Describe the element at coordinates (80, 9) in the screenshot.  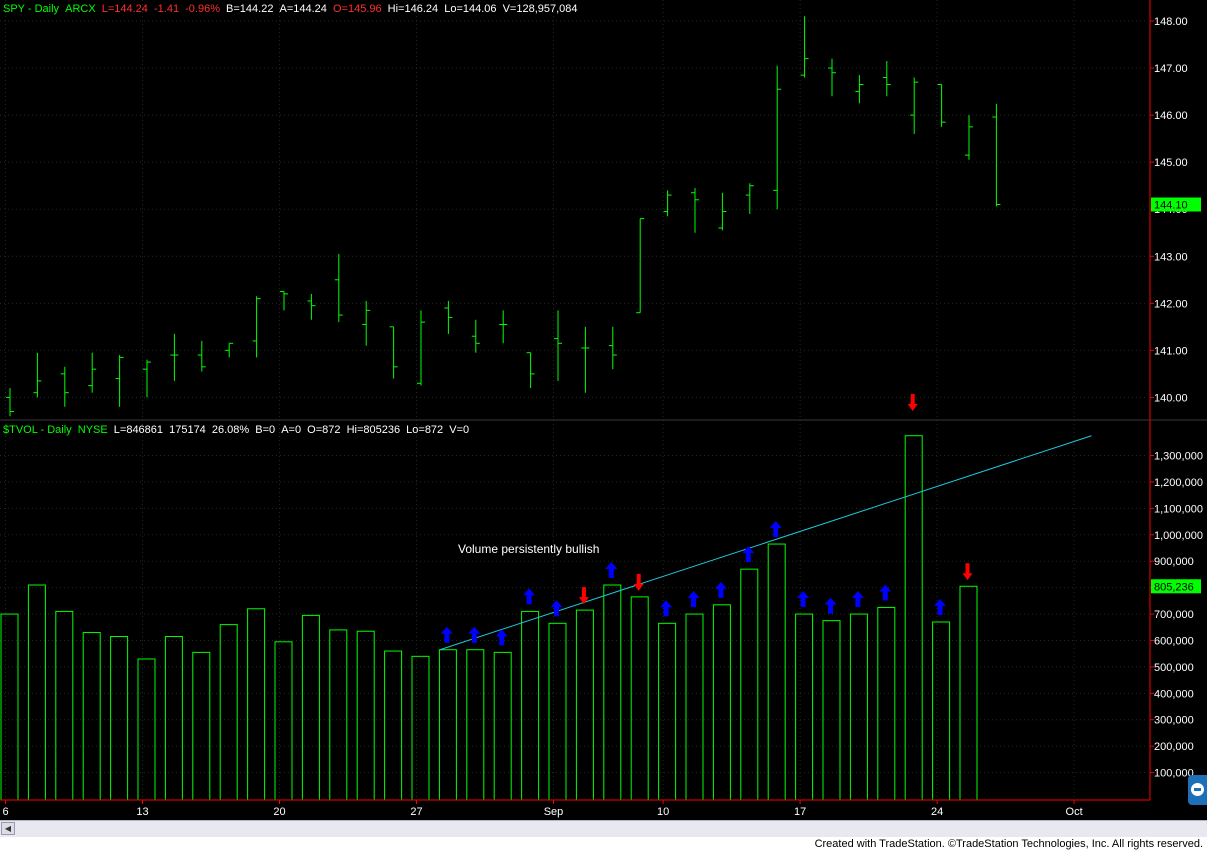
I see `header-price-exchange: ARCX` at that location.